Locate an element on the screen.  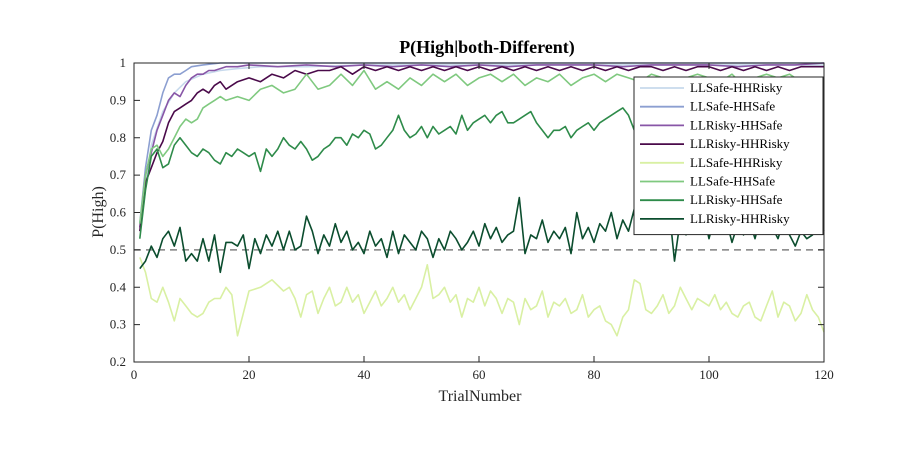
y-tick-label: 0.9 is located at coordinates (118, 99).